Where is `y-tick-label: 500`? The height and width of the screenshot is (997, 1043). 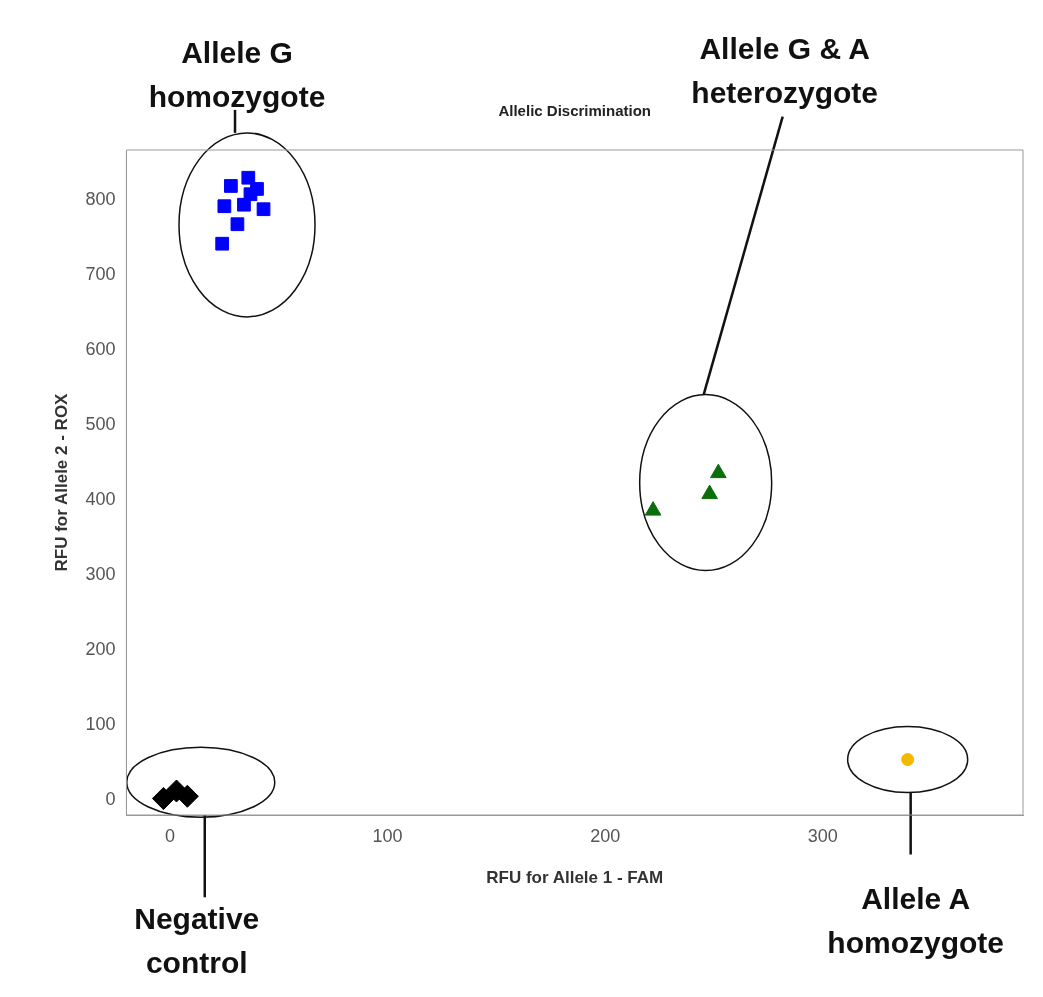
y-tick-label: 500 is located at coordinates (100, 424).